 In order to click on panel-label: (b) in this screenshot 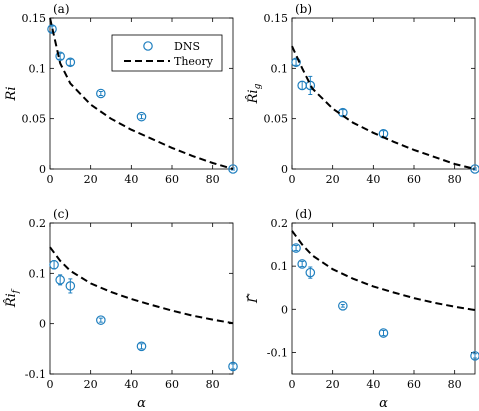, I will do `click(303, 9)`.